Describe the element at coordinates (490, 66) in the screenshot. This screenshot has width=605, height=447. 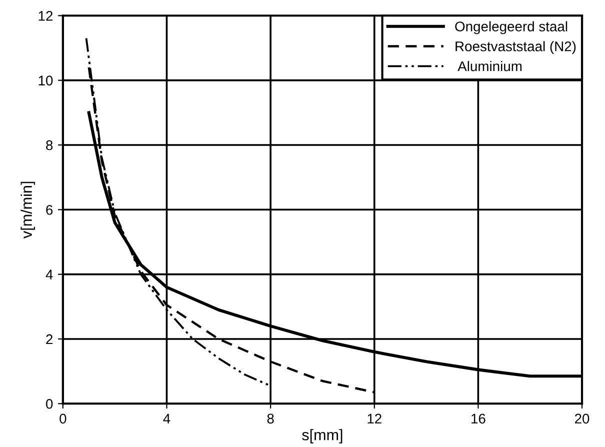
I see `legend-label: Aluminium` at that location.